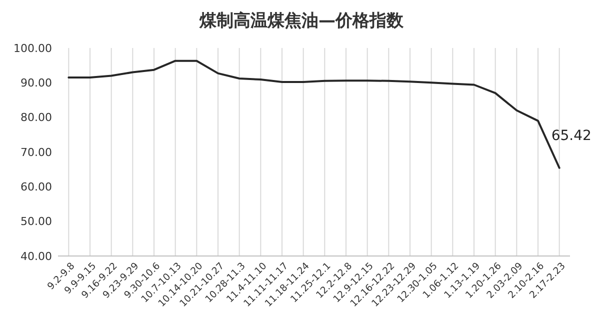  I want to click on y-tick-label: 100.00, so click(33, 48).